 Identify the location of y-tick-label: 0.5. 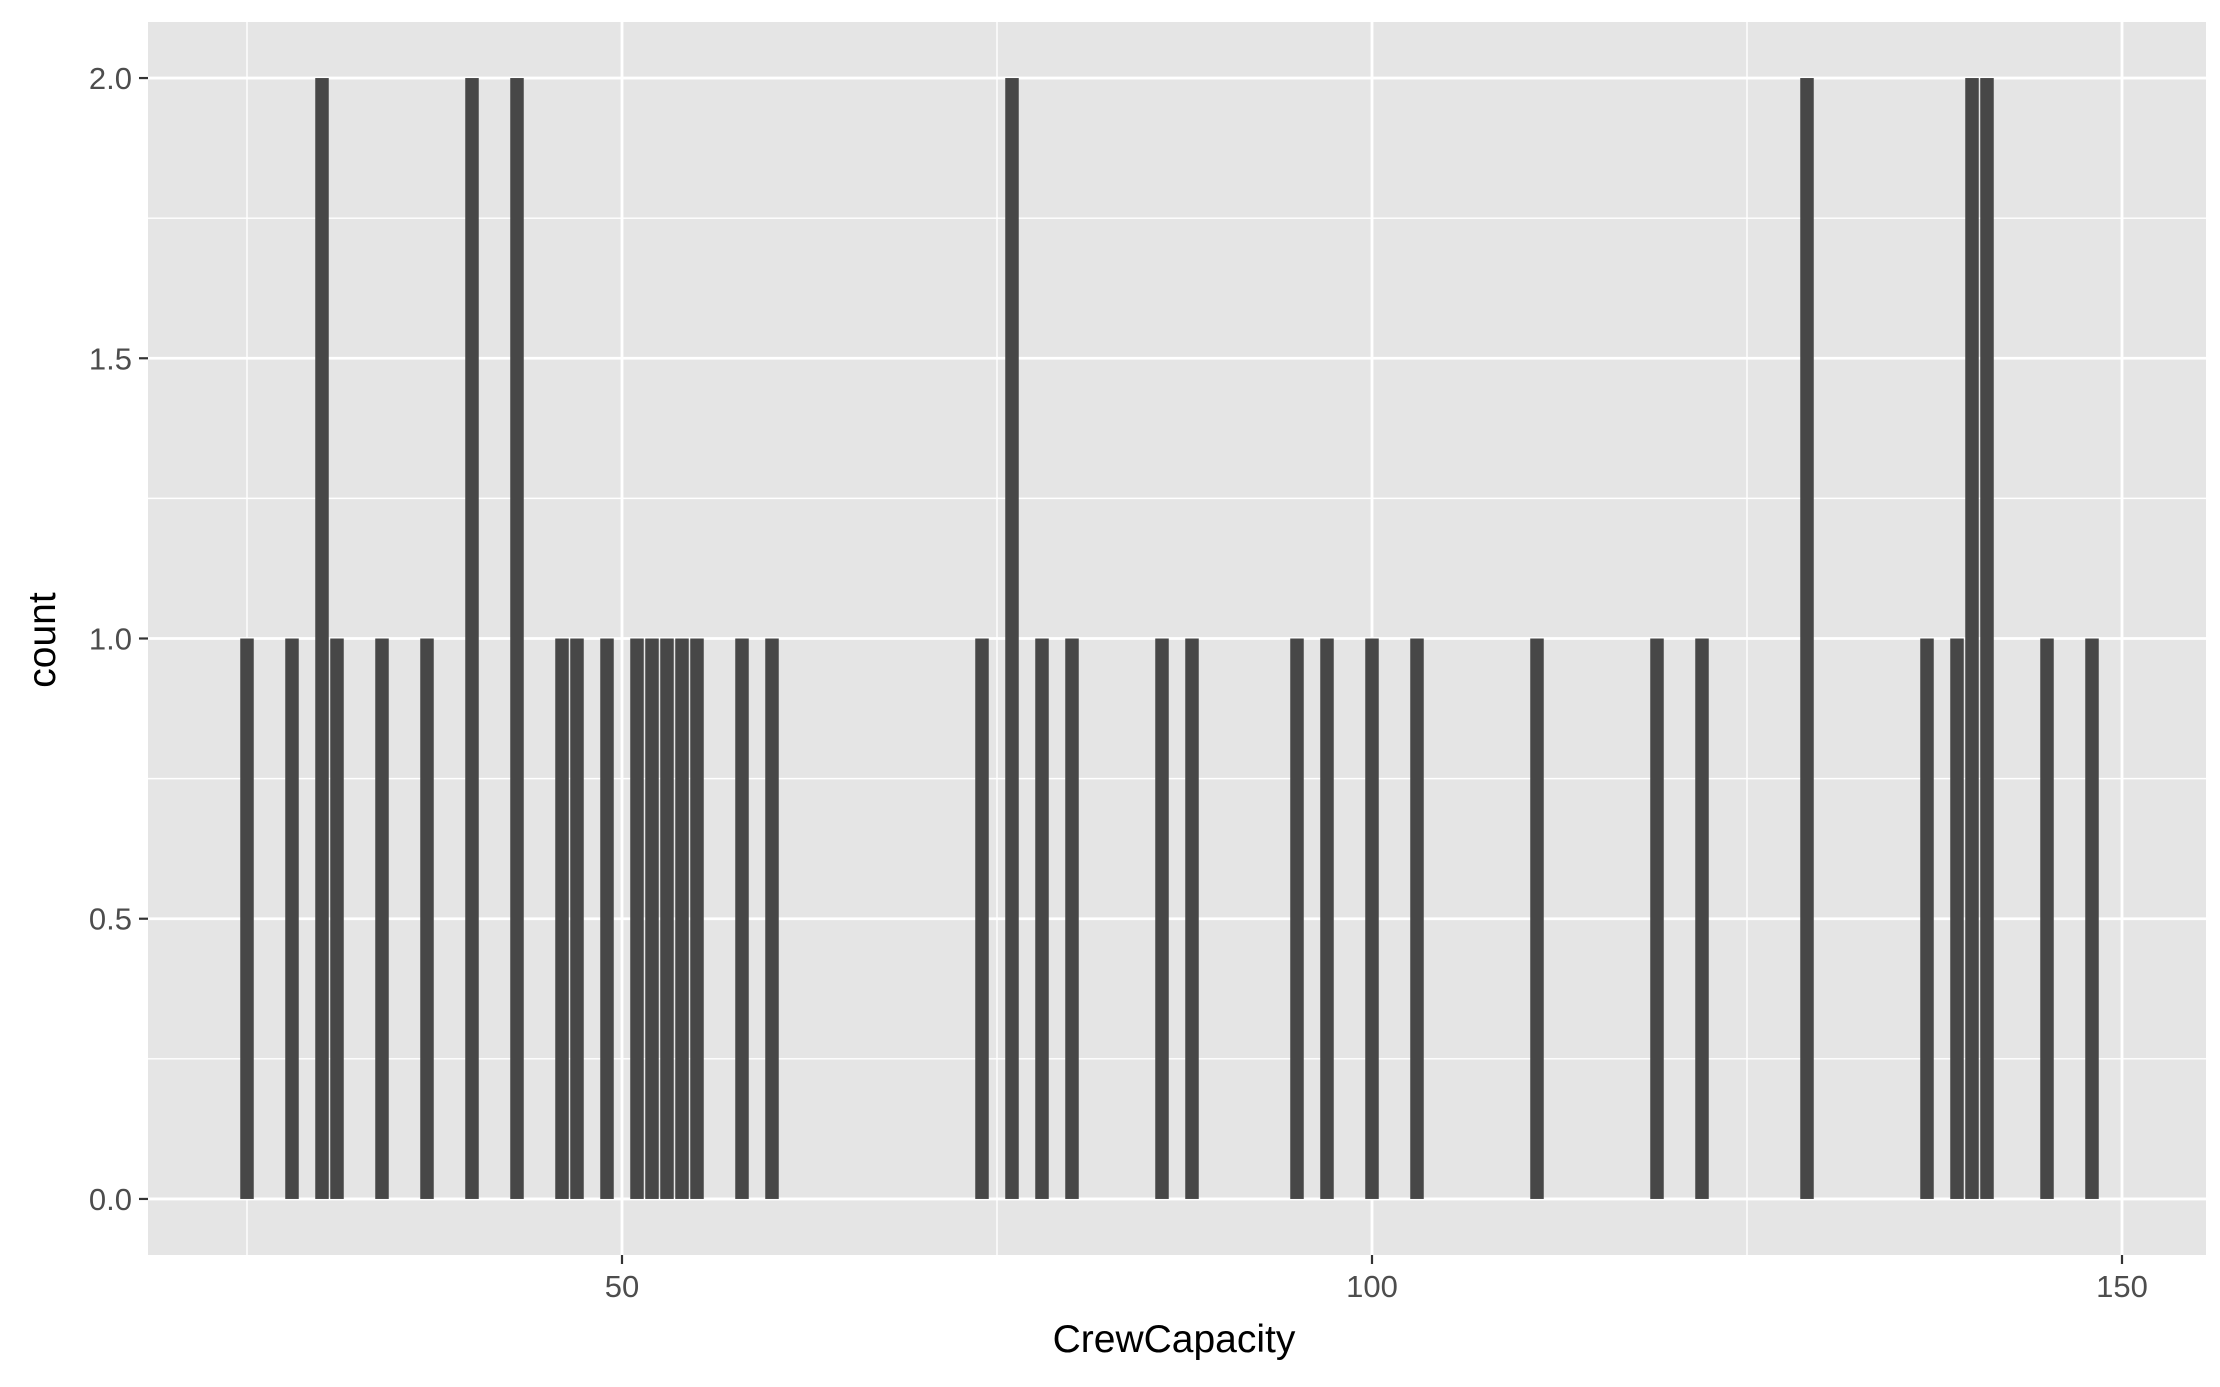
(110, 919).